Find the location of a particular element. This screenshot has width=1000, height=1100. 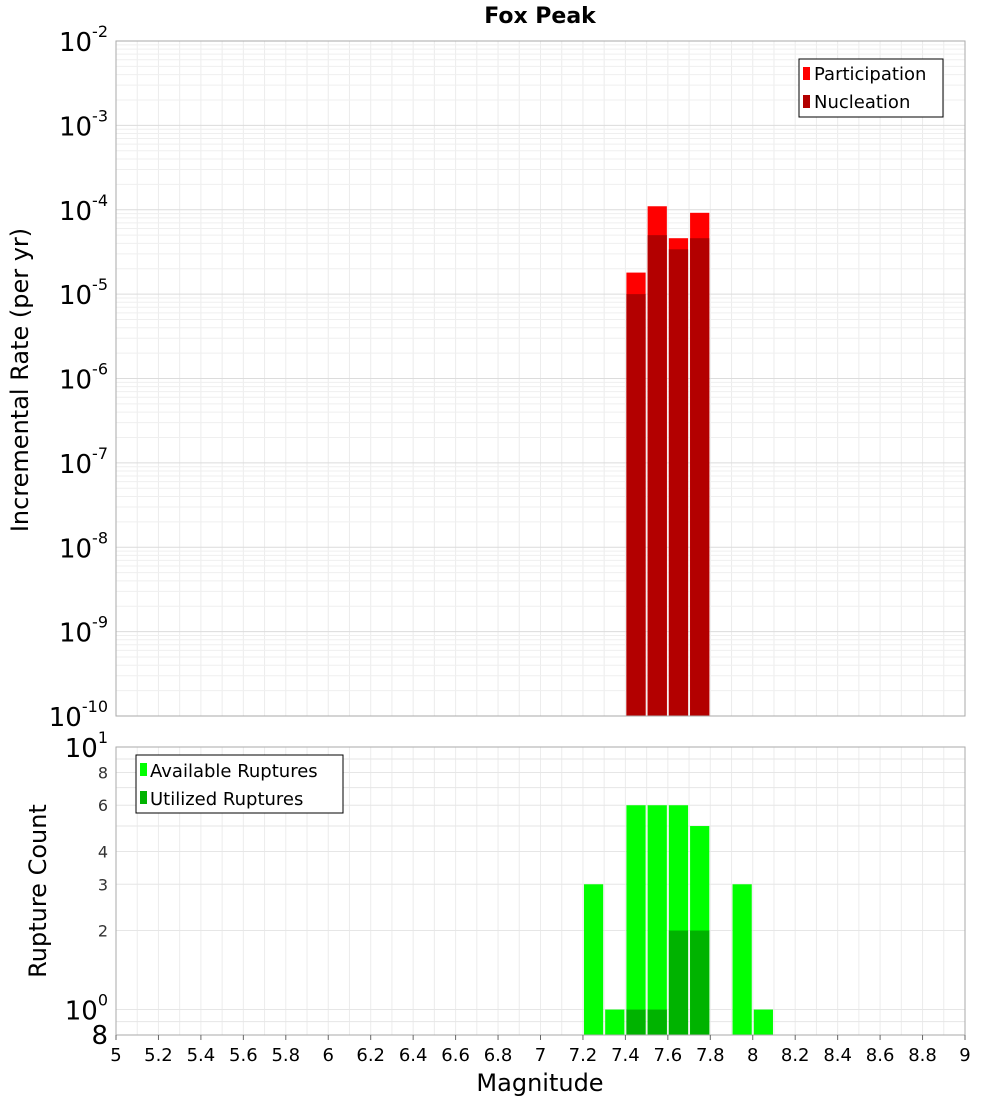

legend-label-utilized: Utilized Ruptures is located at coordinates (226, 799).